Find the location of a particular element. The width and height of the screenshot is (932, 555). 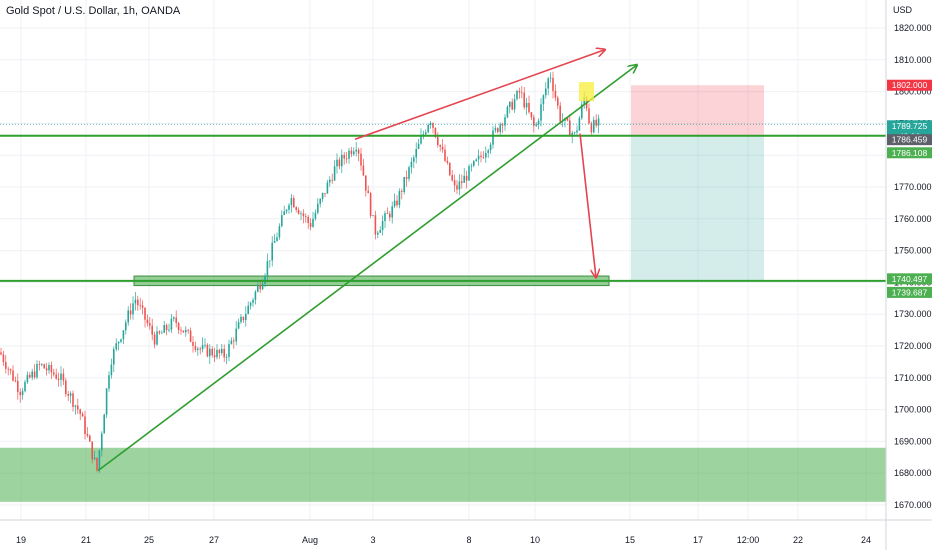

x-tick-label: 25 is located at coordinates (149, 540).